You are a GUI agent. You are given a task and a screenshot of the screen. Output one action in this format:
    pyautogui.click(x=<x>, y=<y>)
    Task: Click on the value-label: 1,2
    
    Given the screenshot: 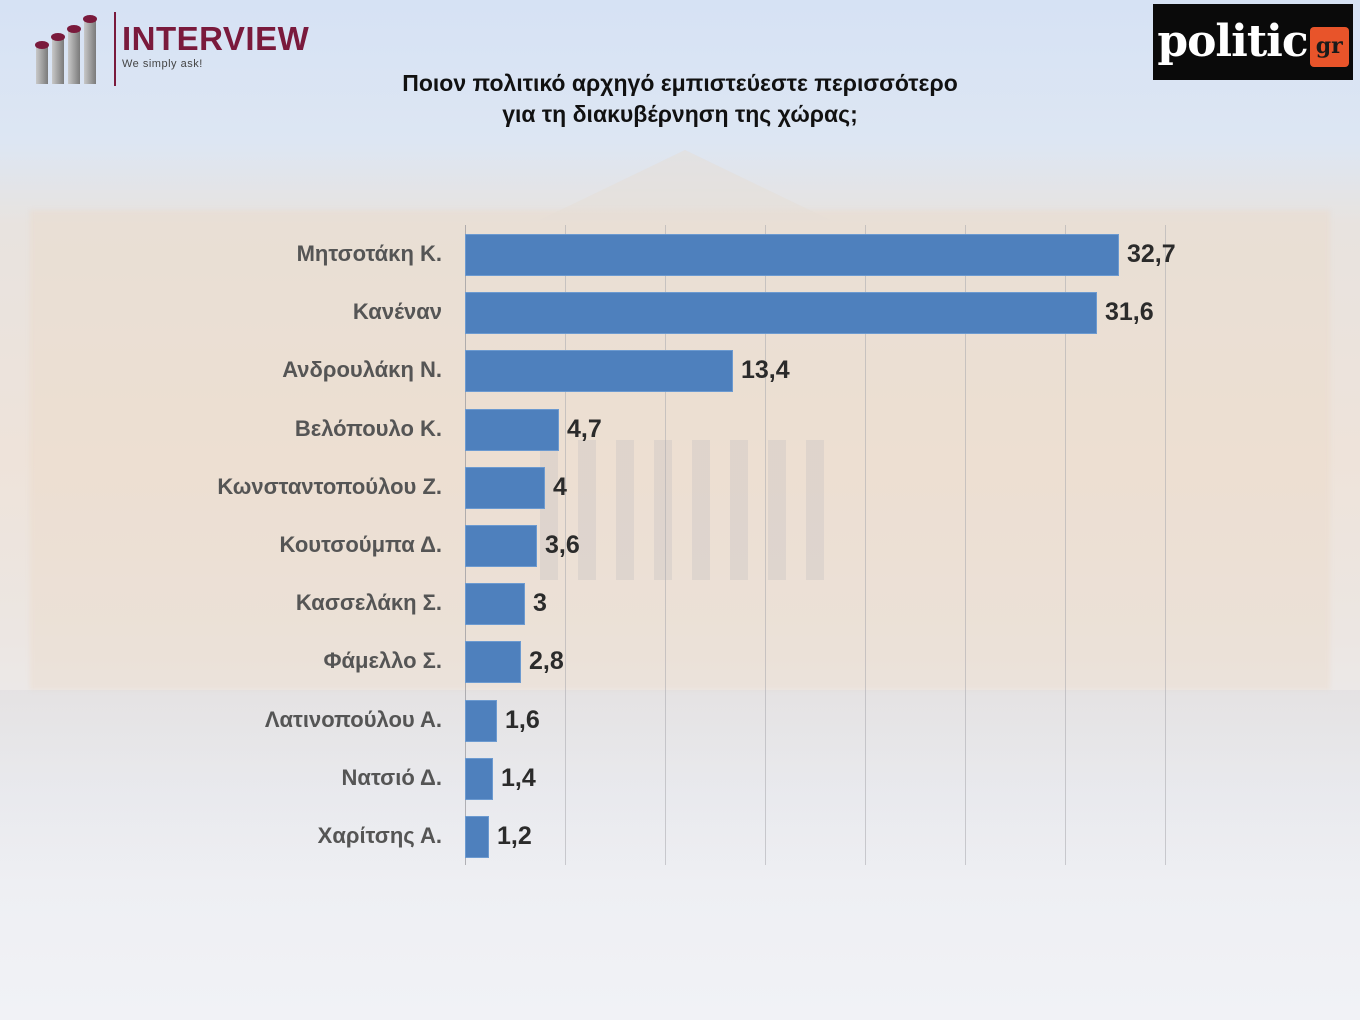 What is the action you would take?
    pyautogui.click(x=514, y=836)
    